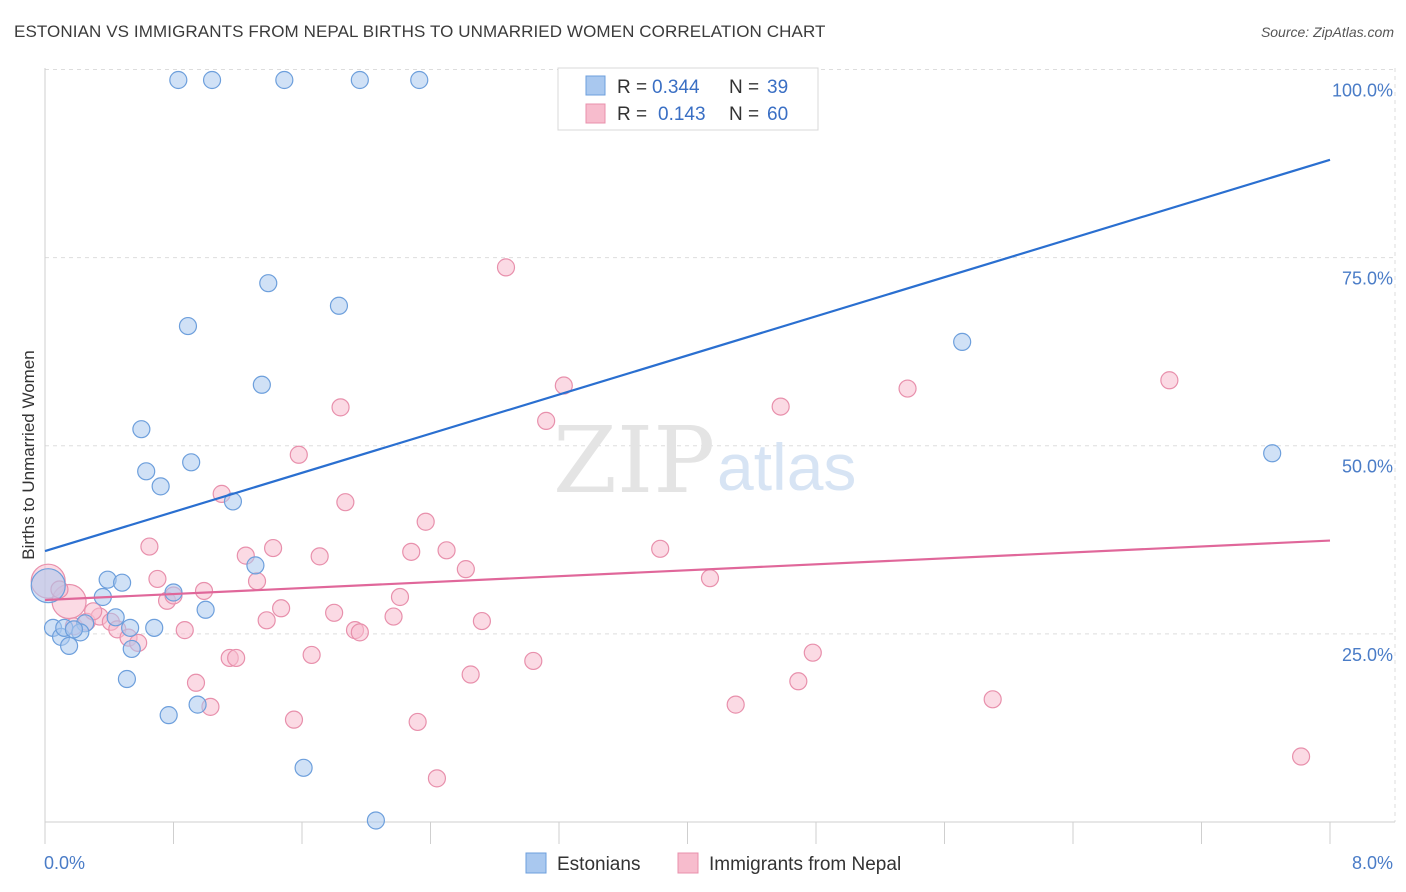 The height and width of the screenshot is (892, 1406). I want to click on y-tick-label-25: 25.0%, so click(1367, 655).